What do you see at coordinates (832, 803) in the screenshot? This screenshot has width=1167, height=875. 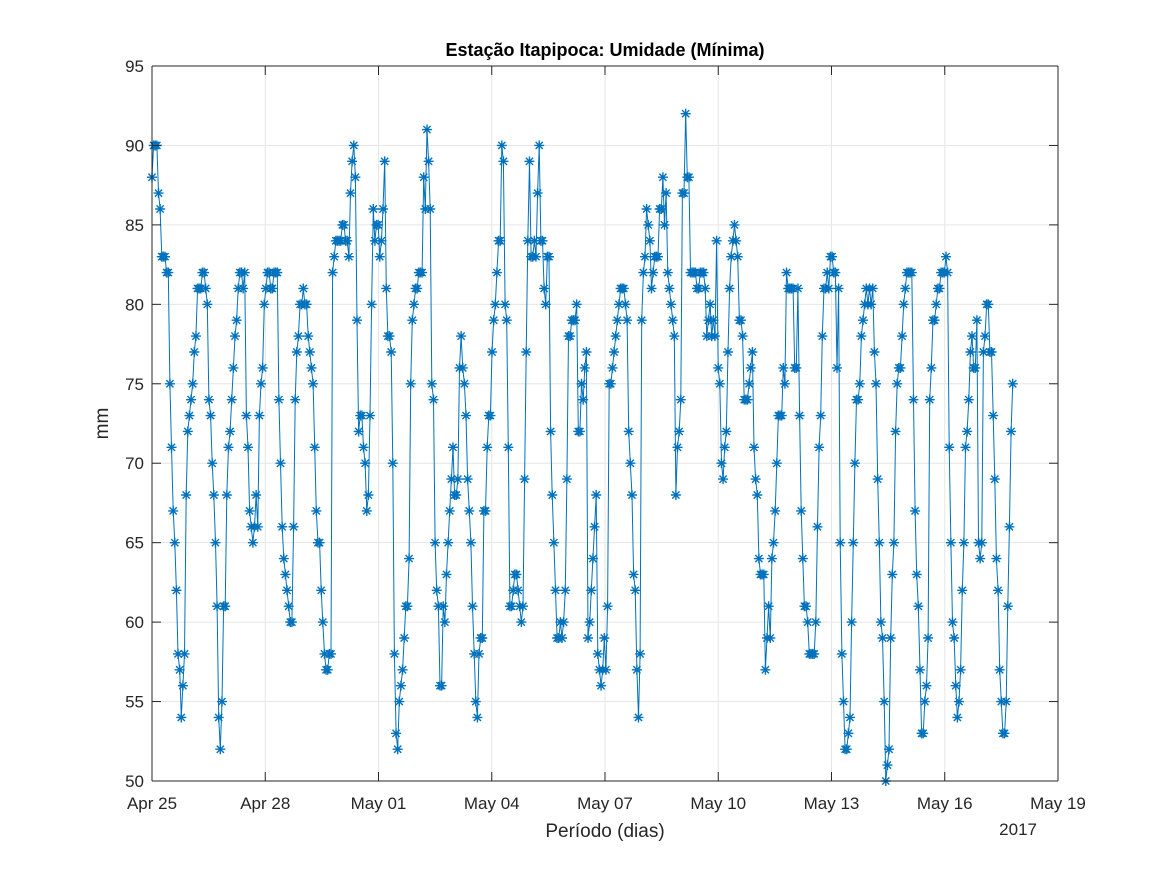 I see `x-tick-label: May 13` at bounding box center [832, 803].